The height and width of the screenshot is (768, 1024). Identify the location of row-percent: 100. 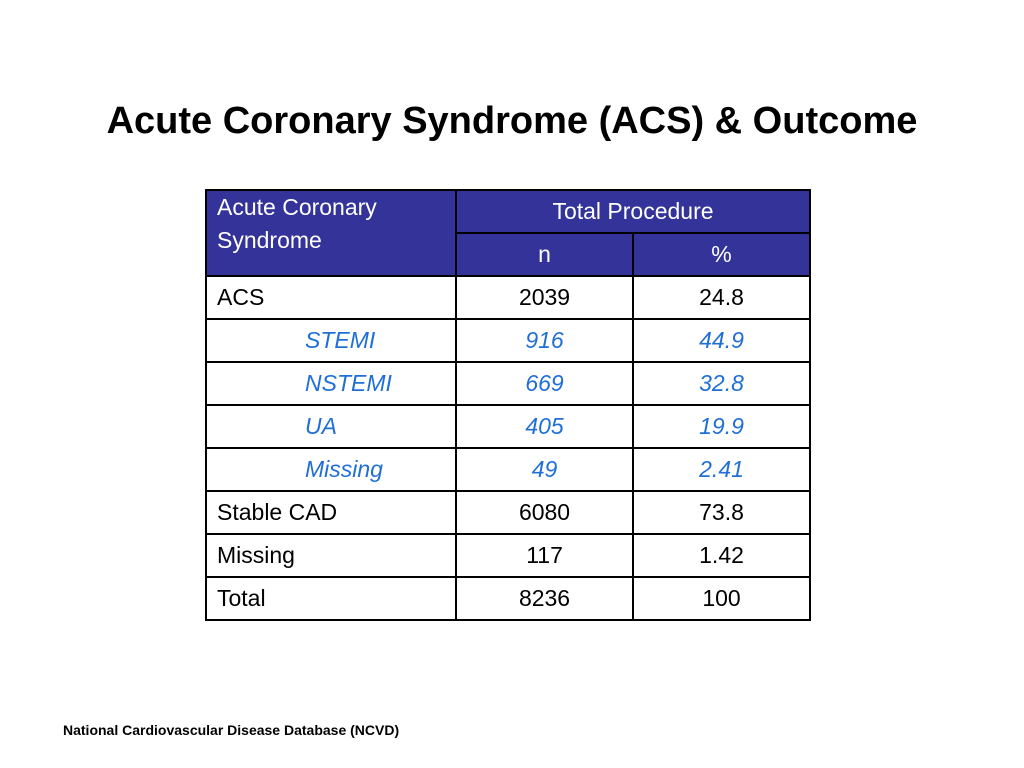
(721, 598).